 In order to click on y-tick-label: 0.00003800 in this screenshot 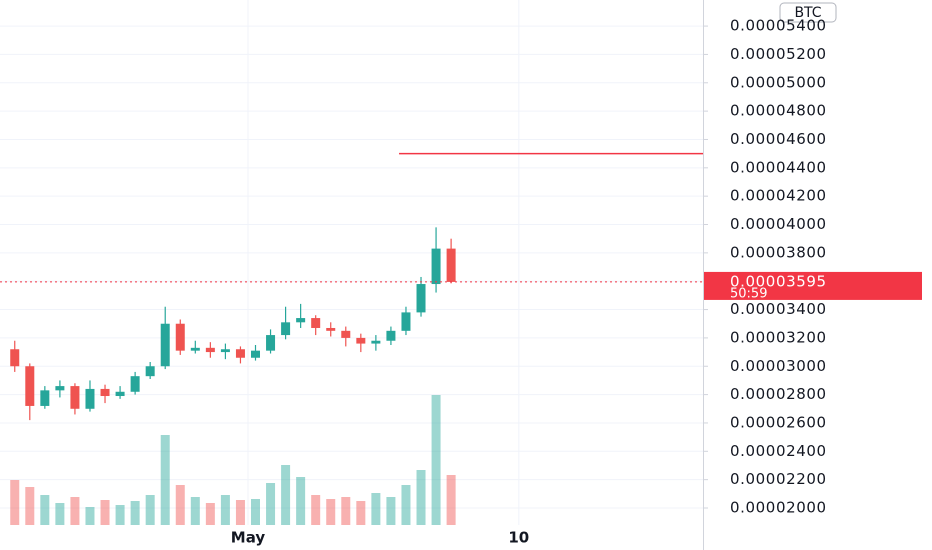, I will do `click(778, 252)`.